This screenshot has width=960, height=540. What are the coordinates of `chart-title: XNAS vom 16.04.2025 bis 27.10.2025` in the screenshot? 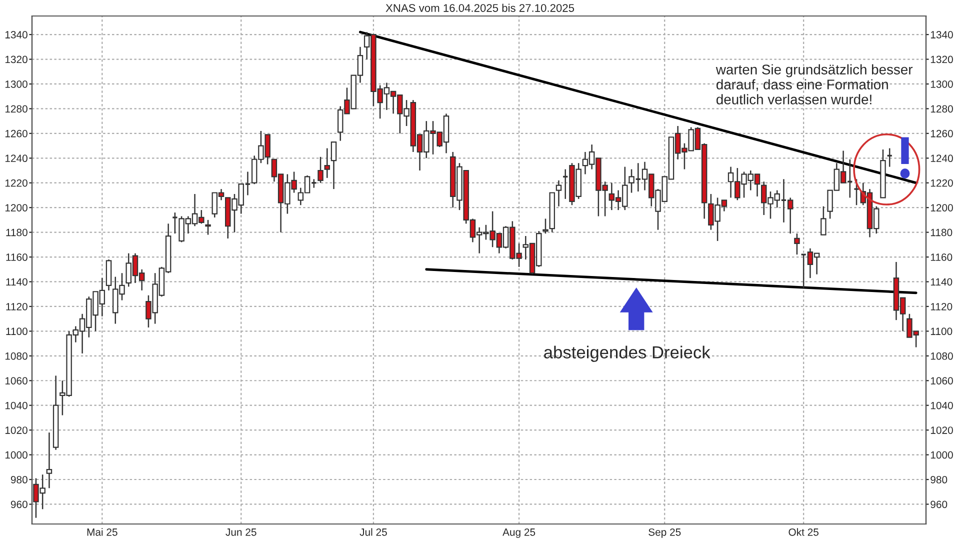 It's located at (480, 8).